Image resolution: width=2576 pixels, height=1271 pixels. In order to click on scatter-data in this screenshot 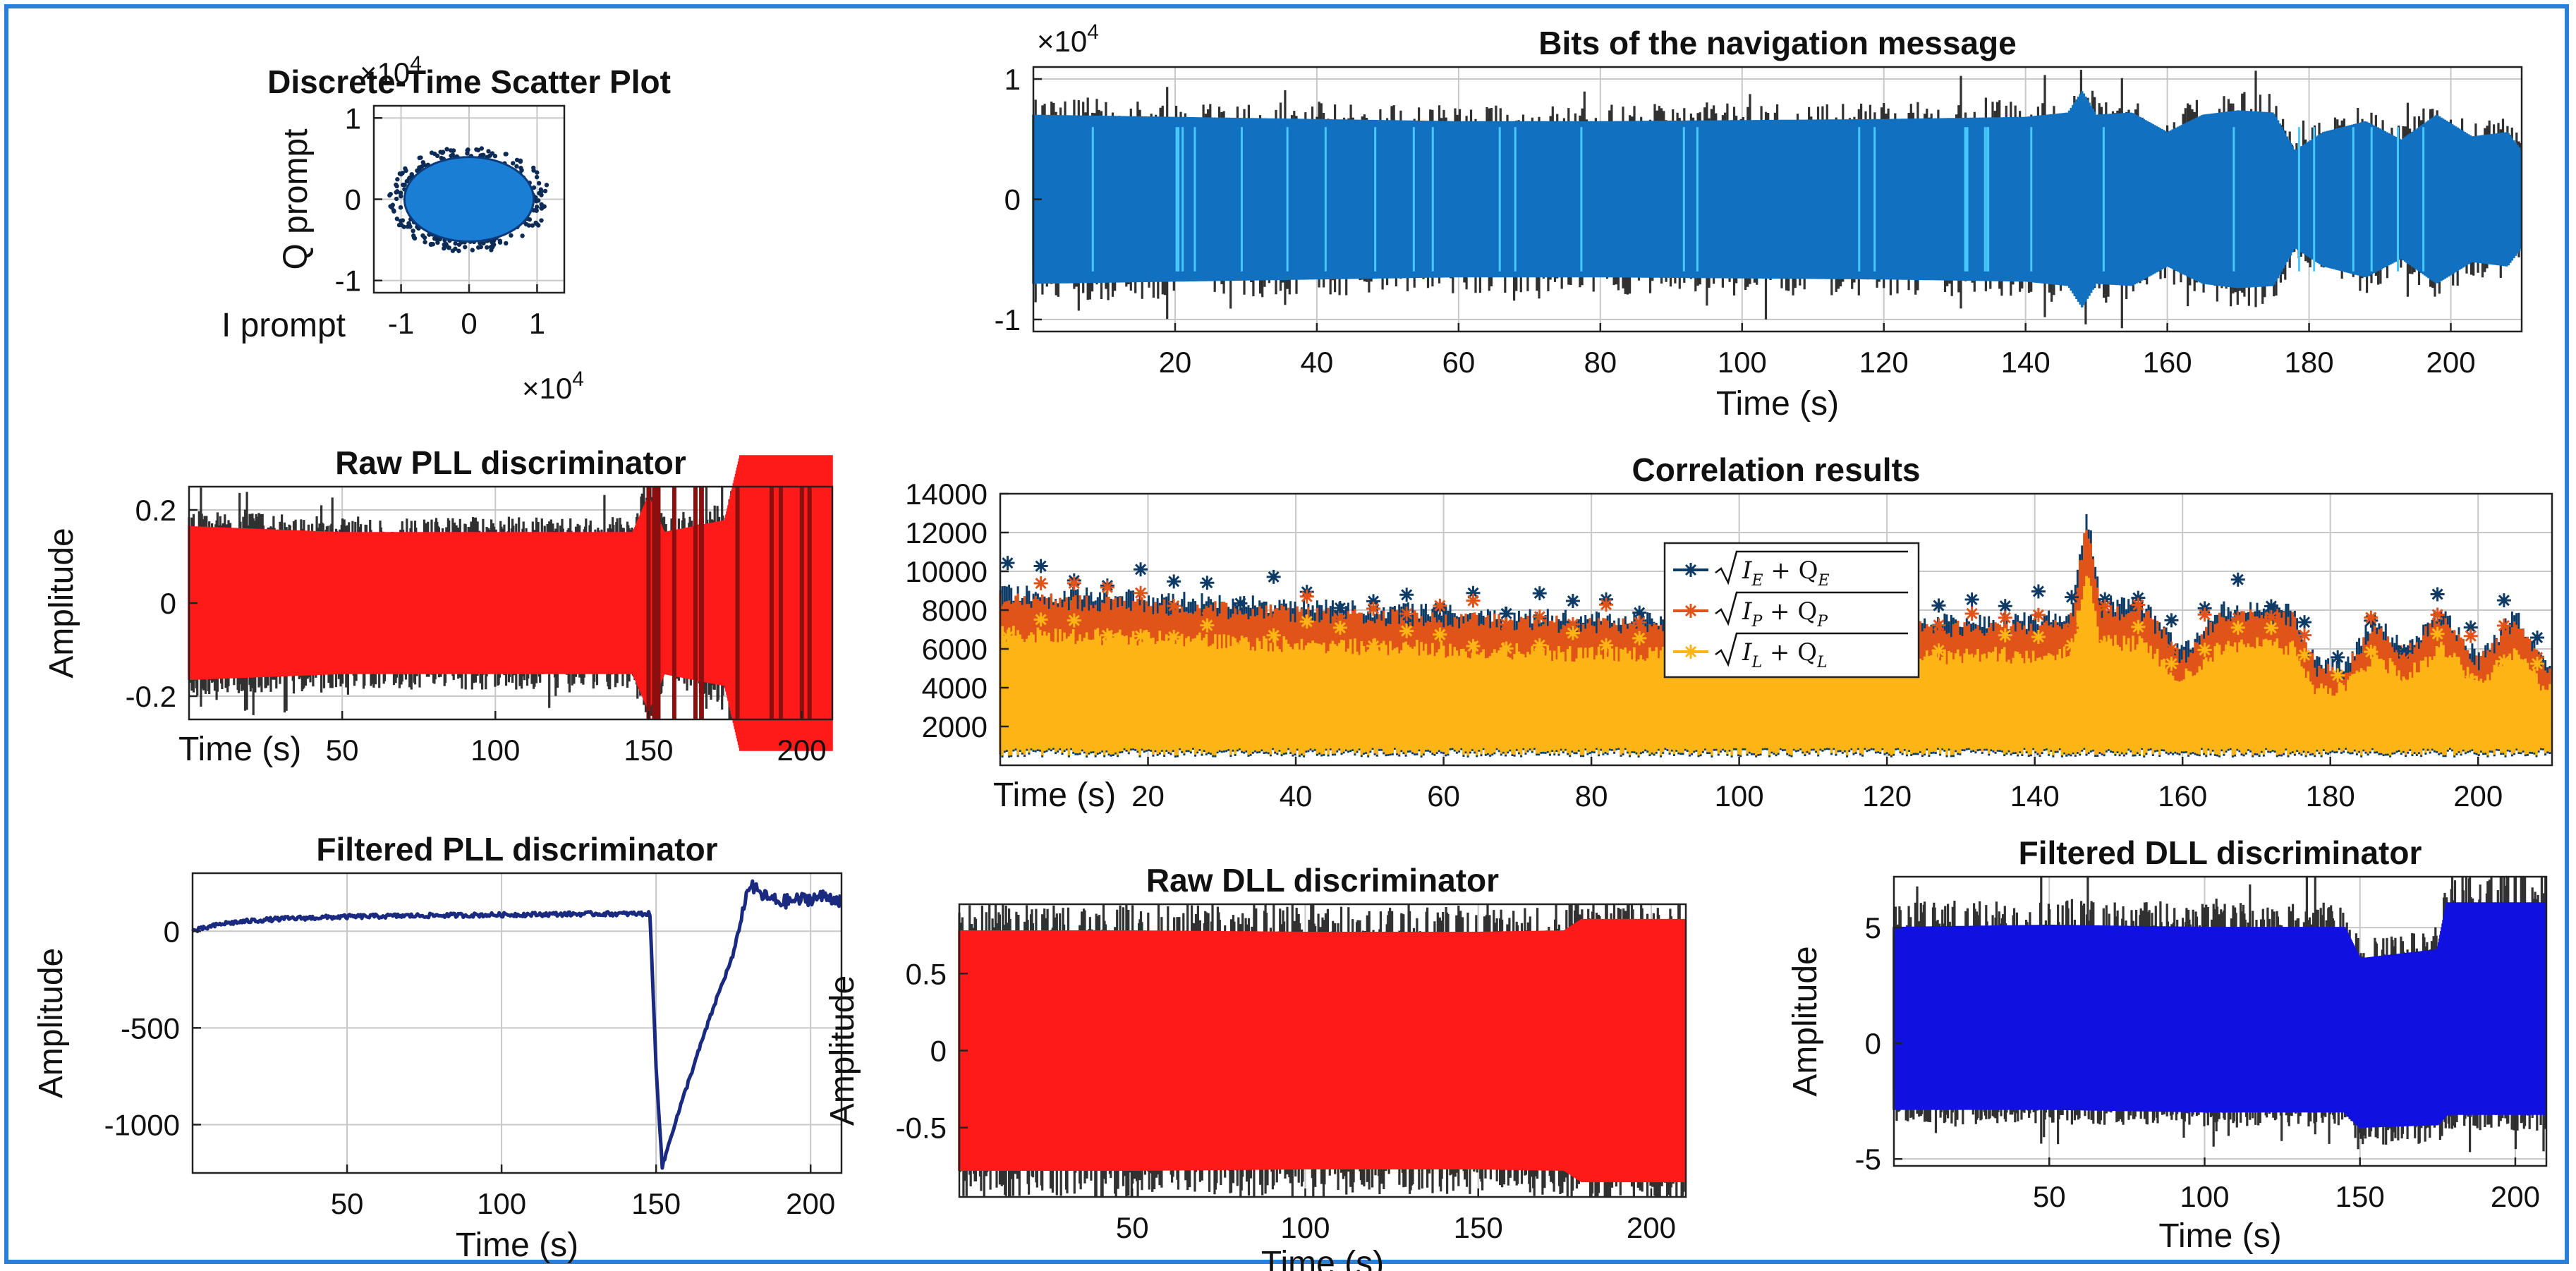, I will do `click(468, 199)`.